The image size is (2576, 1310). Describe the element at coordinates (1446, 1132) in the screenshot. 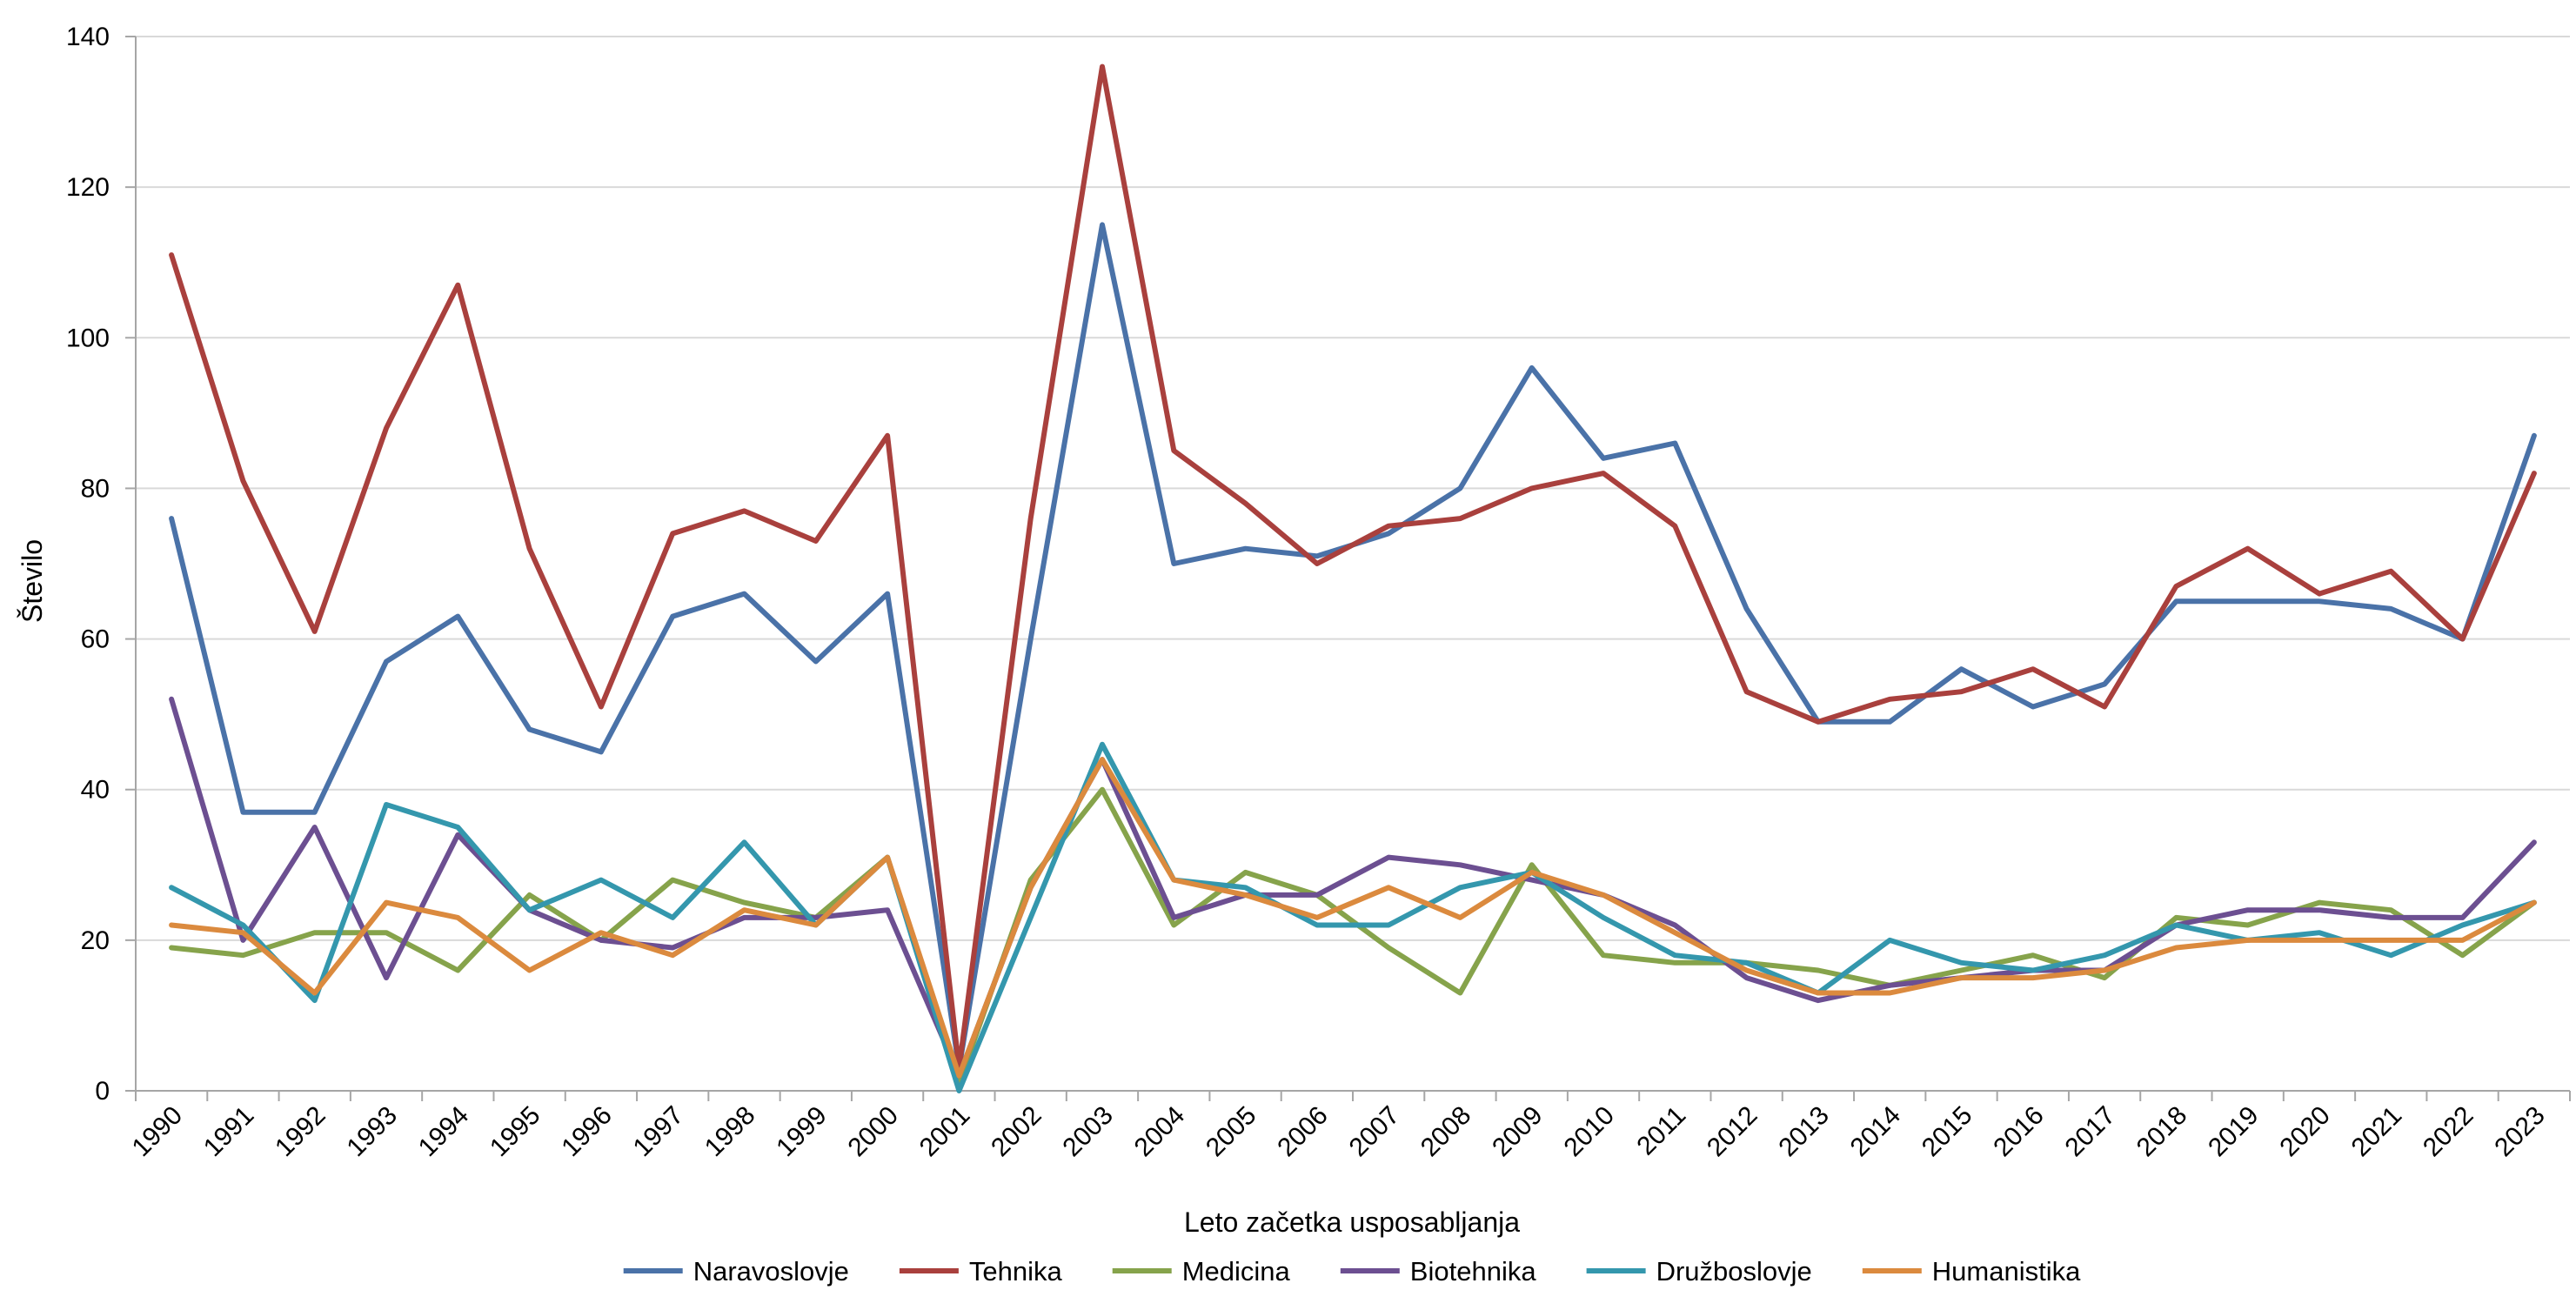

I see `x-tick-label: 2008` at that location.